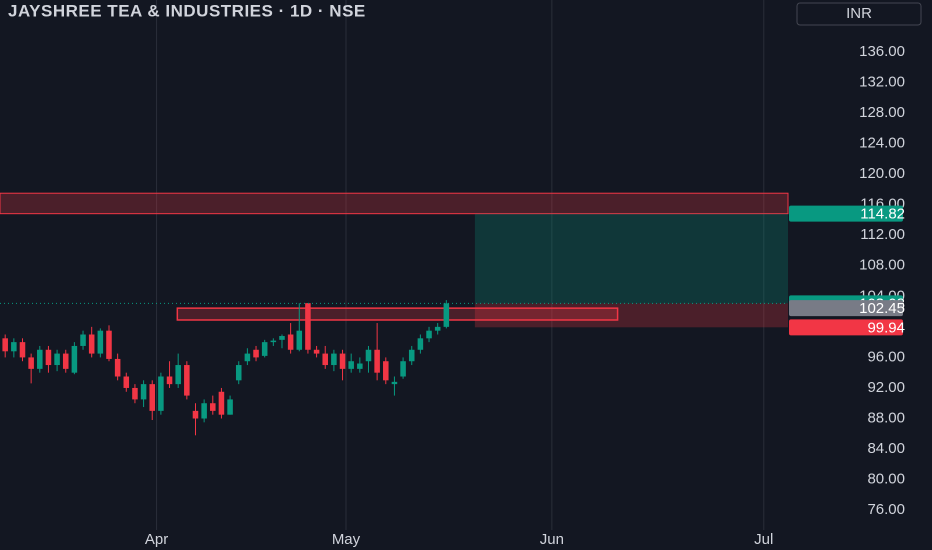 Image resolution: width=932 pixels, height=550 pixels. I want to click on position-stop, so click(631, 315).